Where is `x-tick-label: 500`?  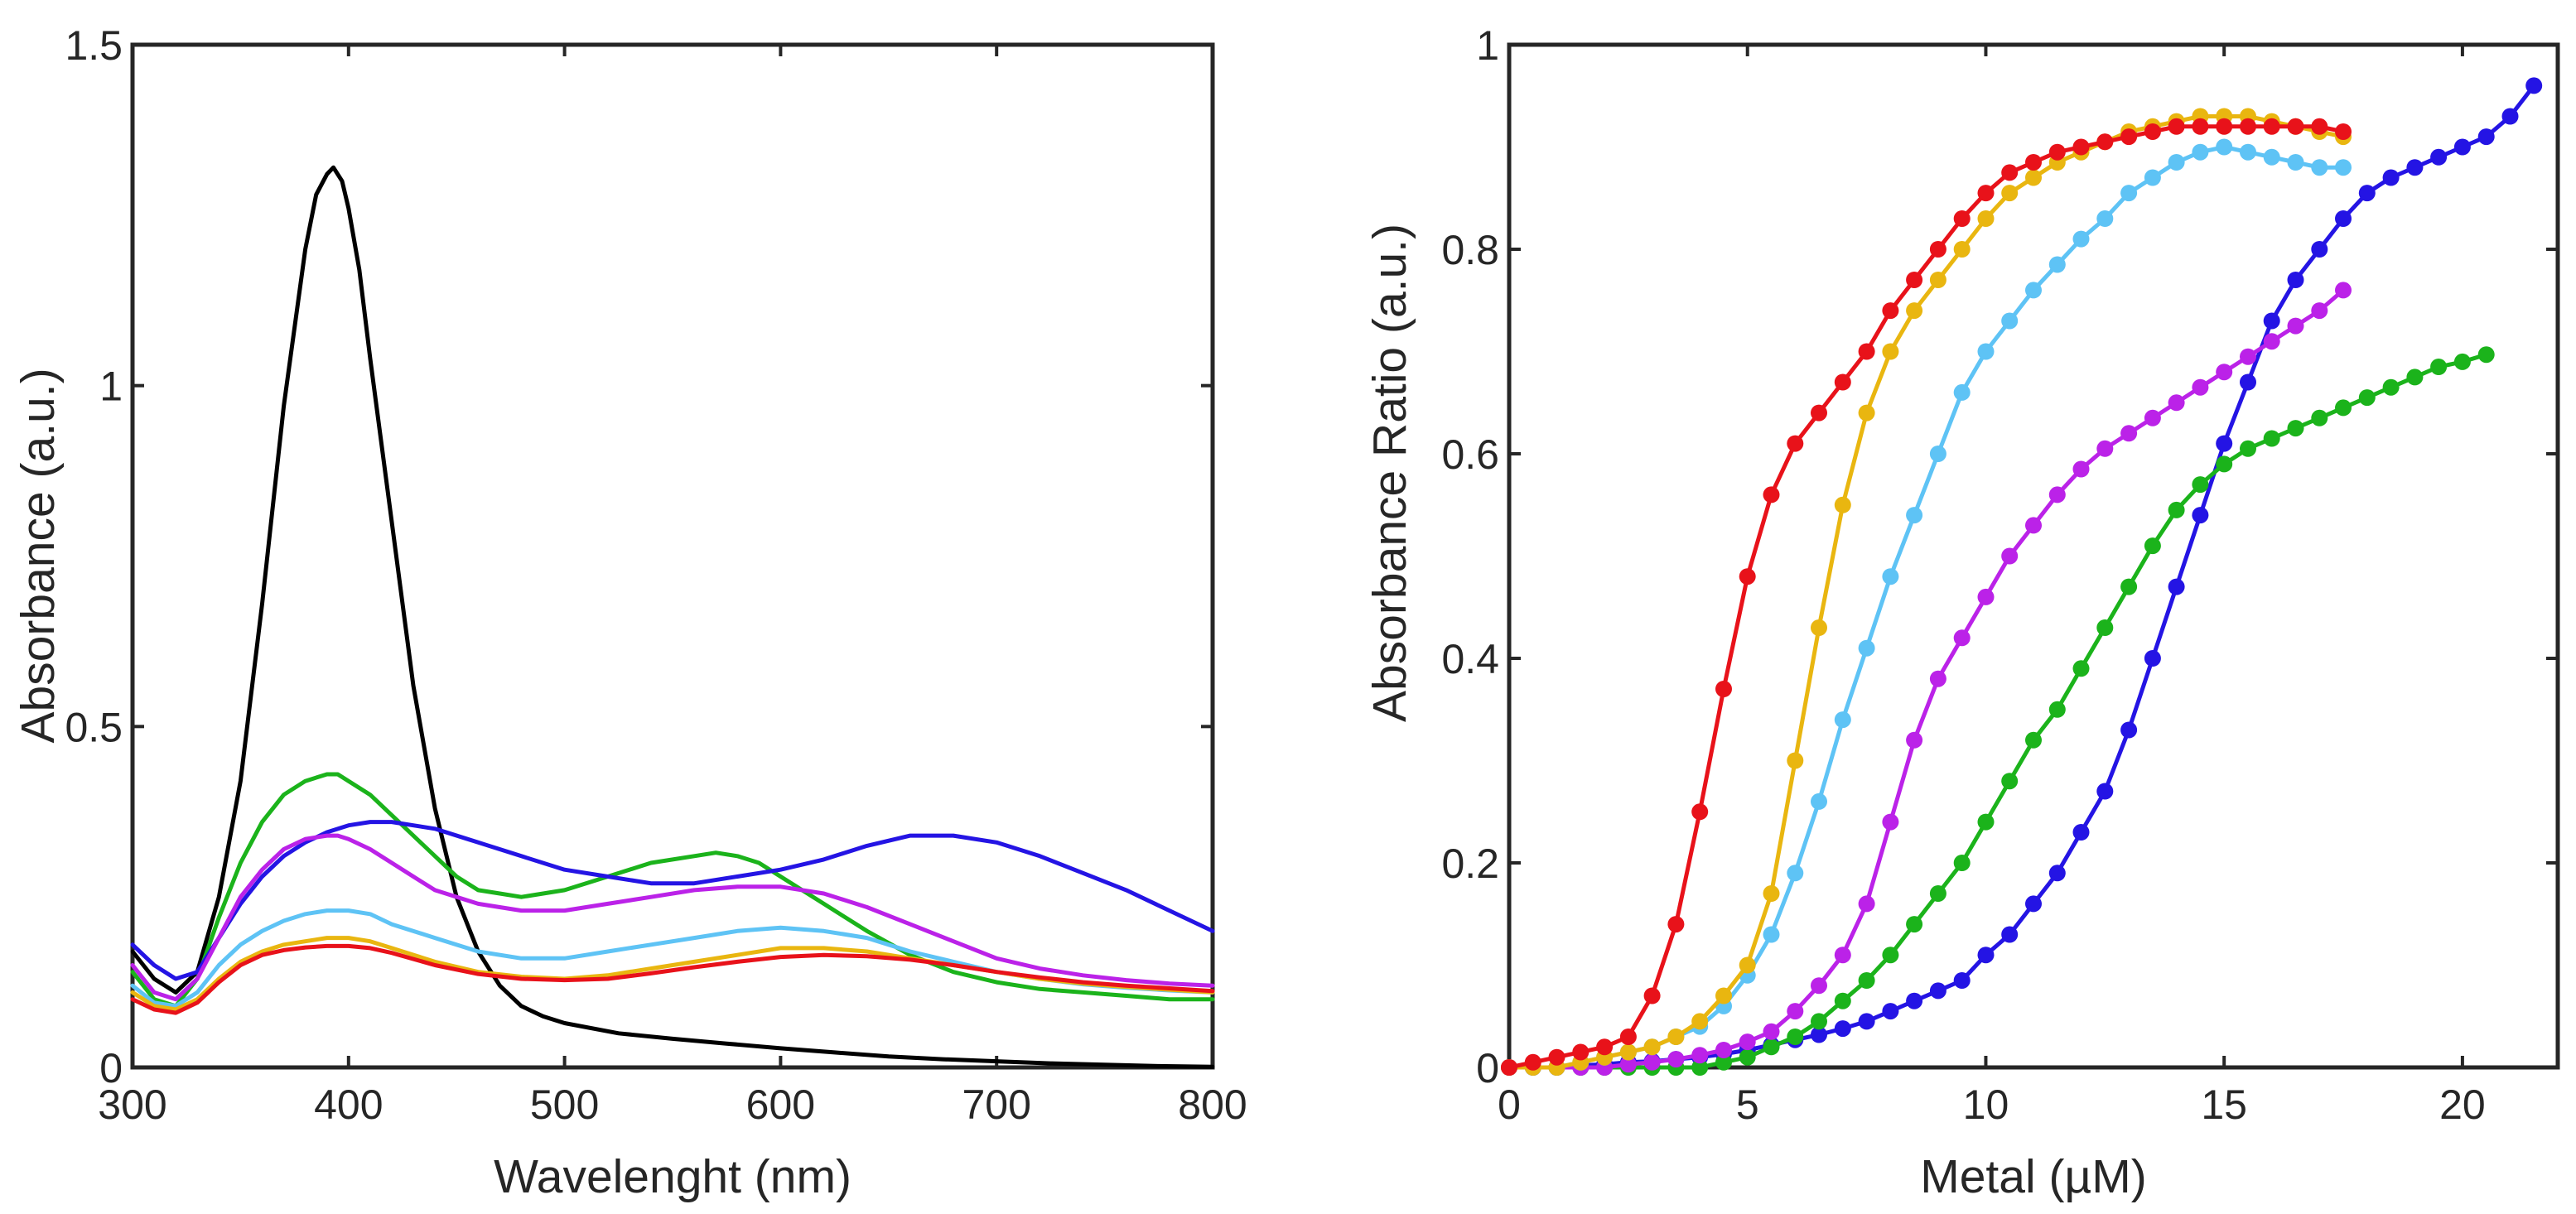
x-tick-label: 500 is located at coordinates (564, 1105).